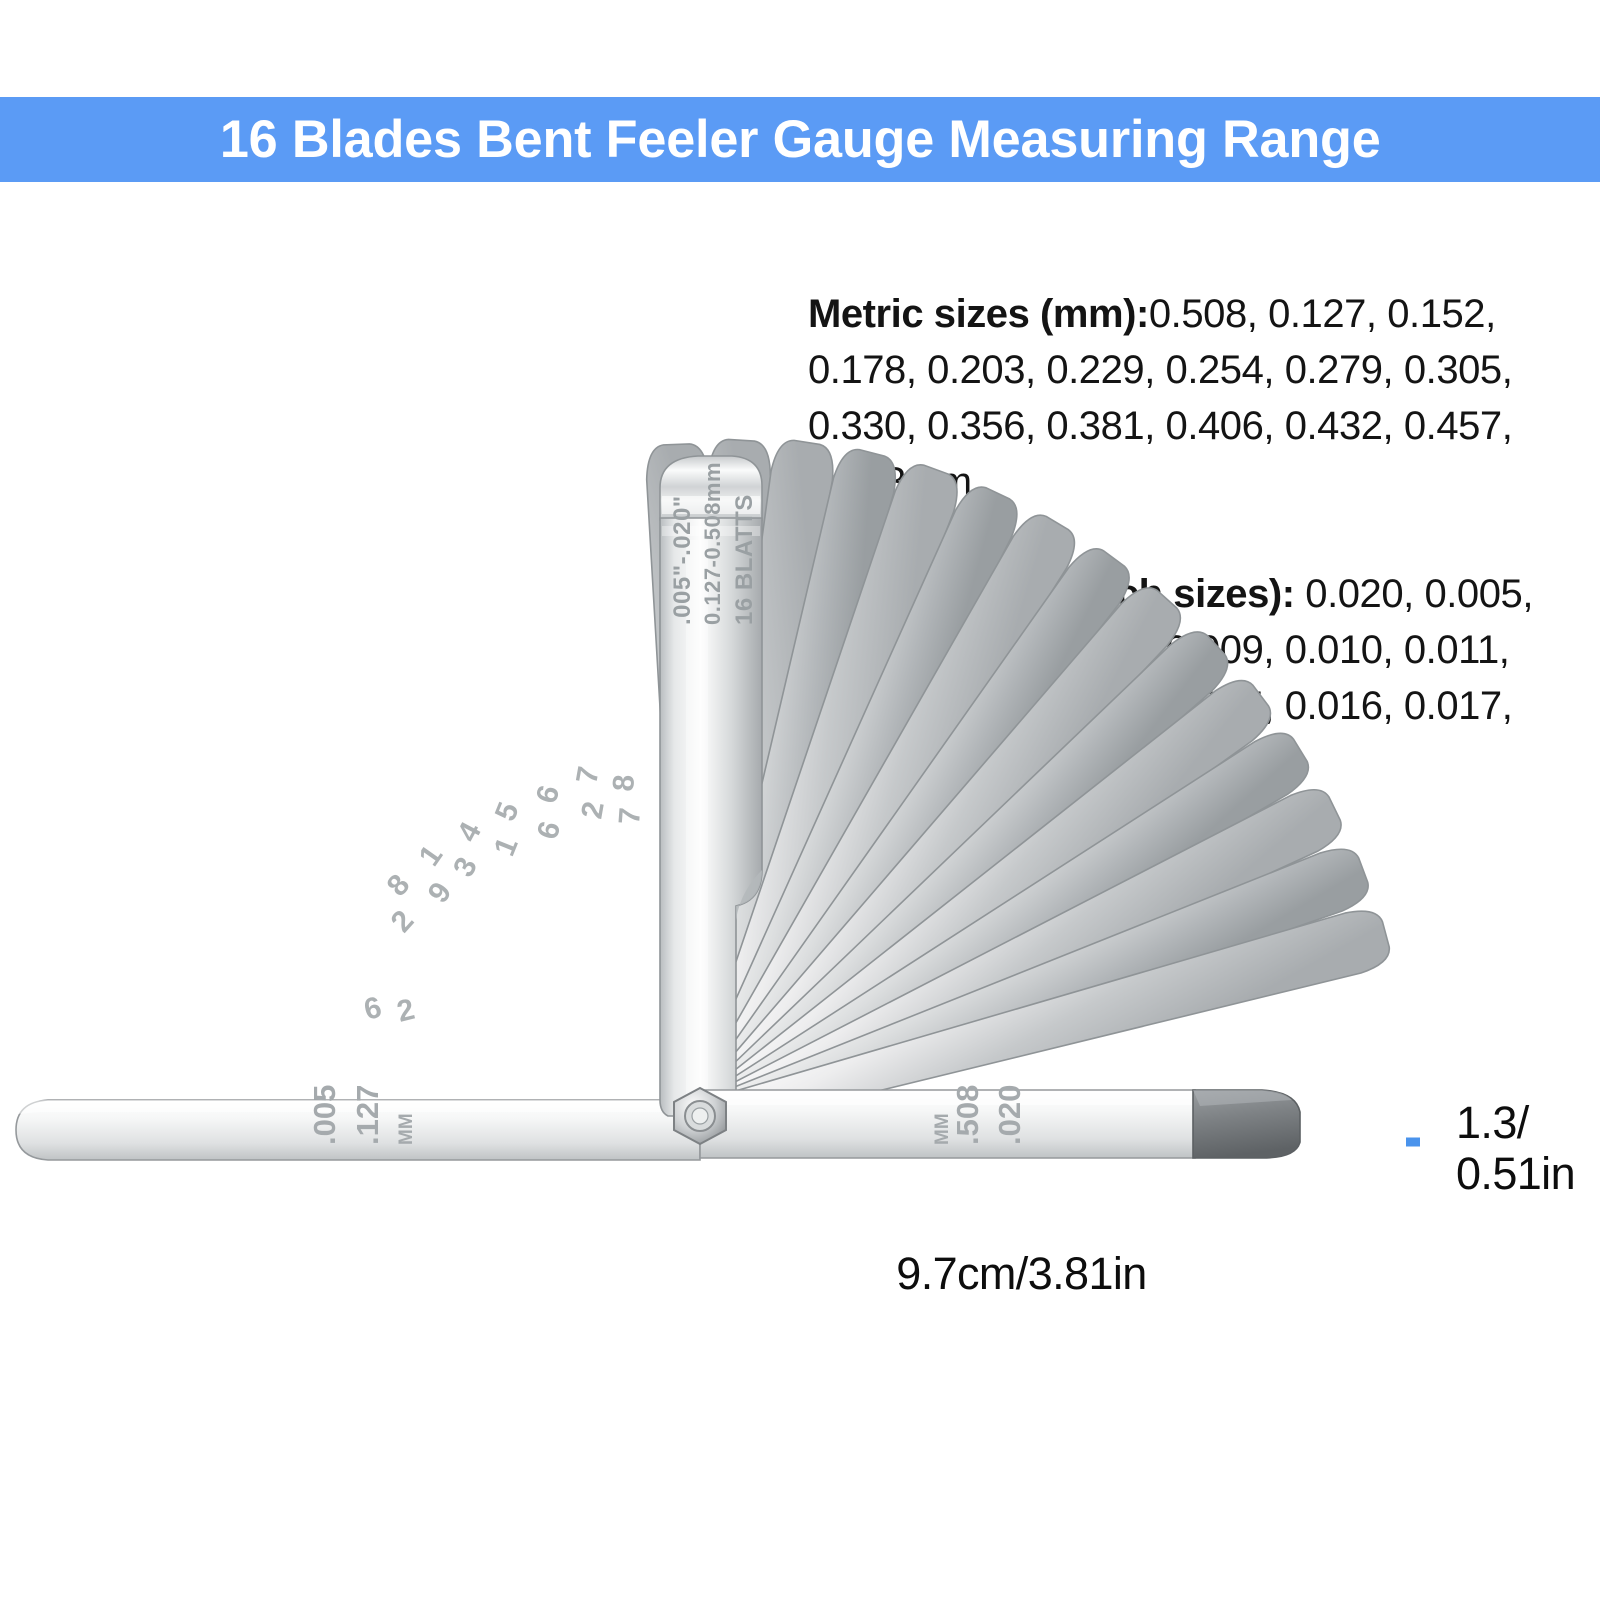 This screenshot has height=1600, width=1600. I want to click on right-blade-metric-marking: .508, so click(967, 1115).